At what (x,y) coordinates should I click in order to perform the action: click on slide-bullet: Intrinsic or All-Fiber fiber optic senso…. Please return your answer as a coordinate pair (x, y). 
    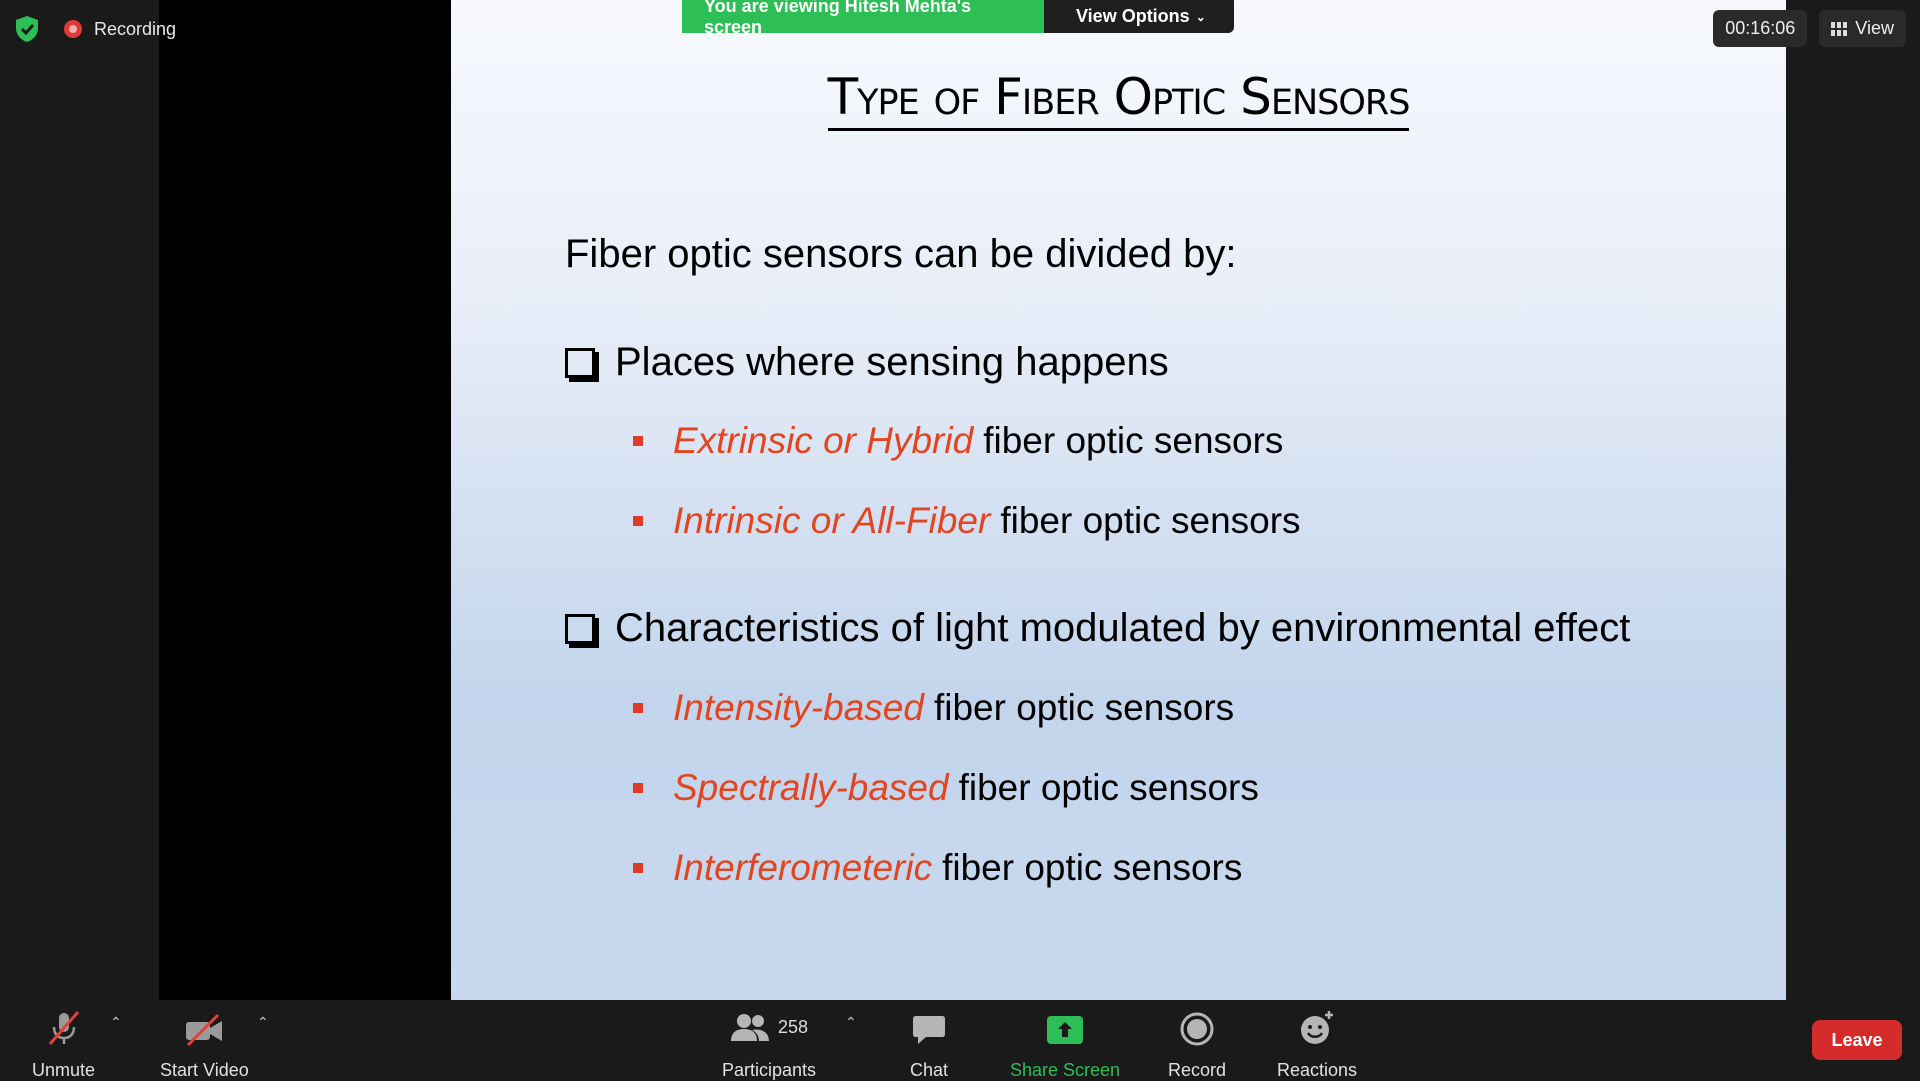
    Looking at the image, I should click on (967, 521).